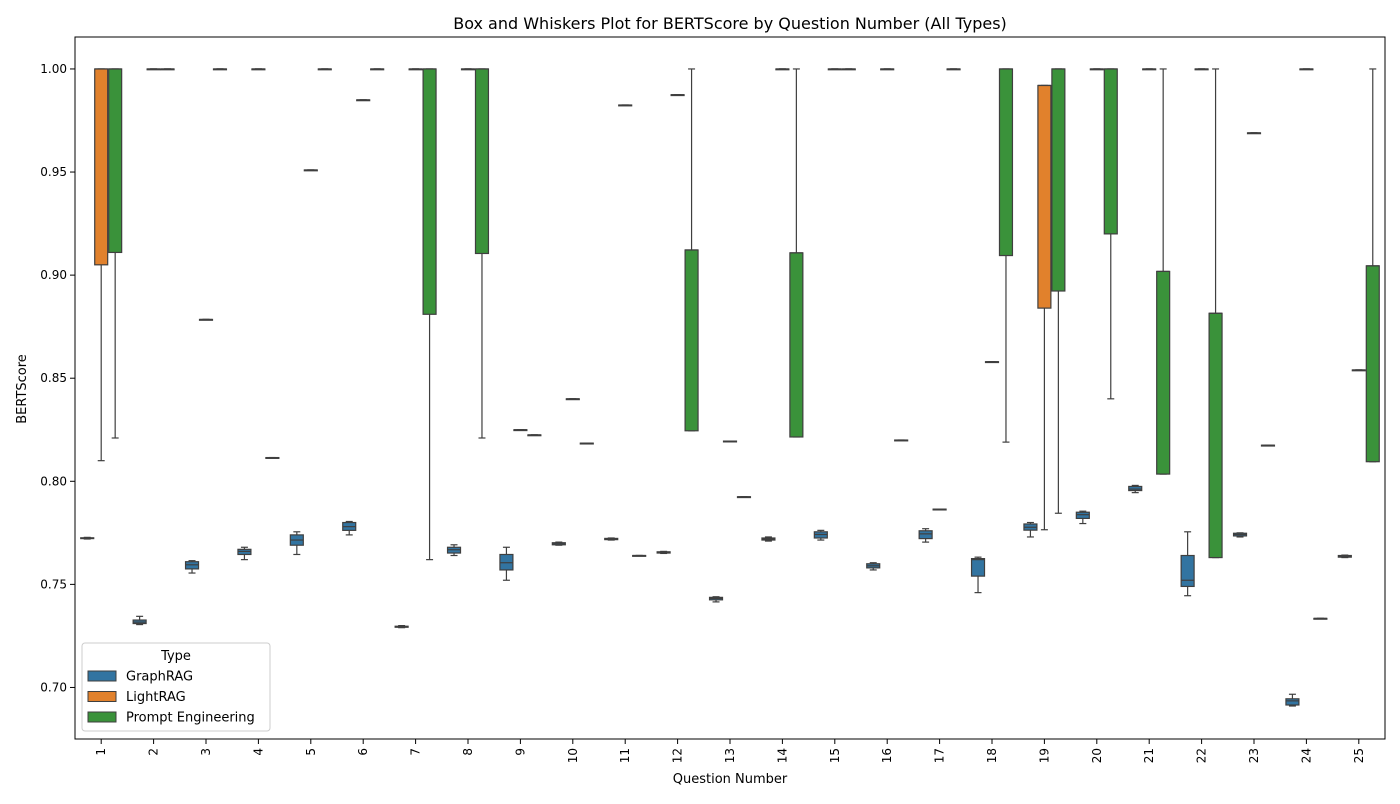 This screenshot has width=1400, height=804. What do you see at coordinates (940, 755) in the screenshot?
I see `x-tick-label: 17` at bounding box center [940, 755].